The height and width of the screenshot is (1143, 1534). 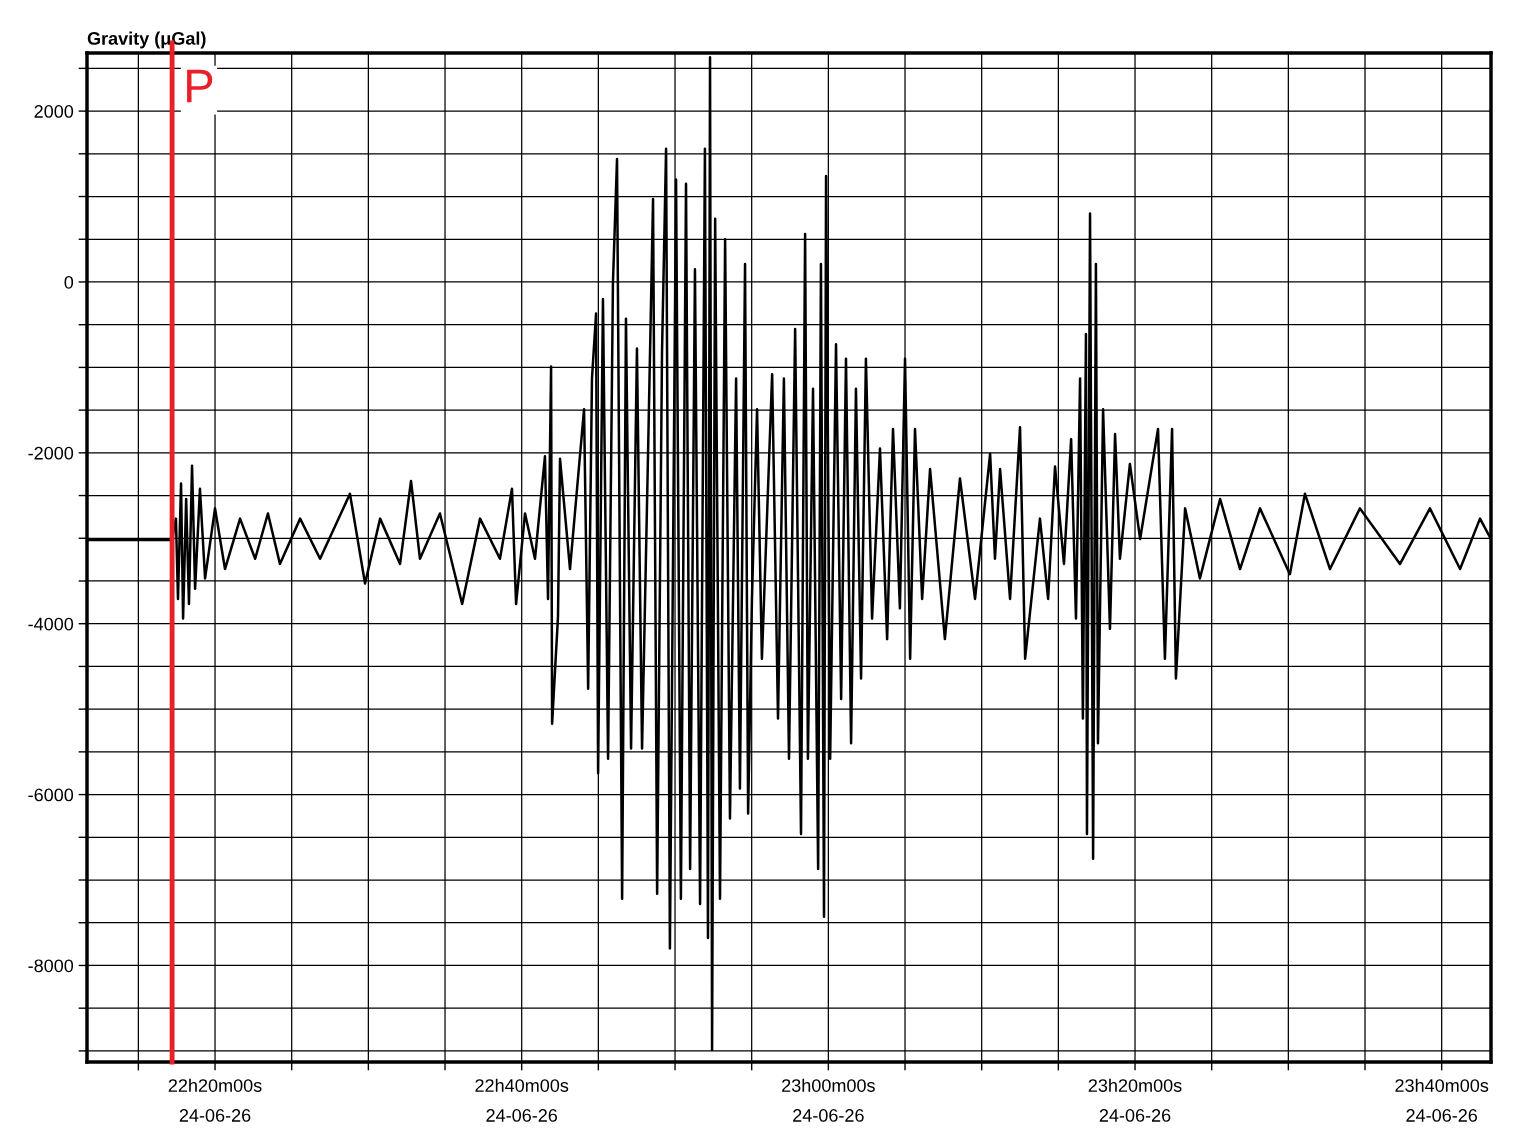 What do you see at coordinates (200, 86) in the screenshot?
I see `ref-line-label: P` at bounding box center [200, 86].